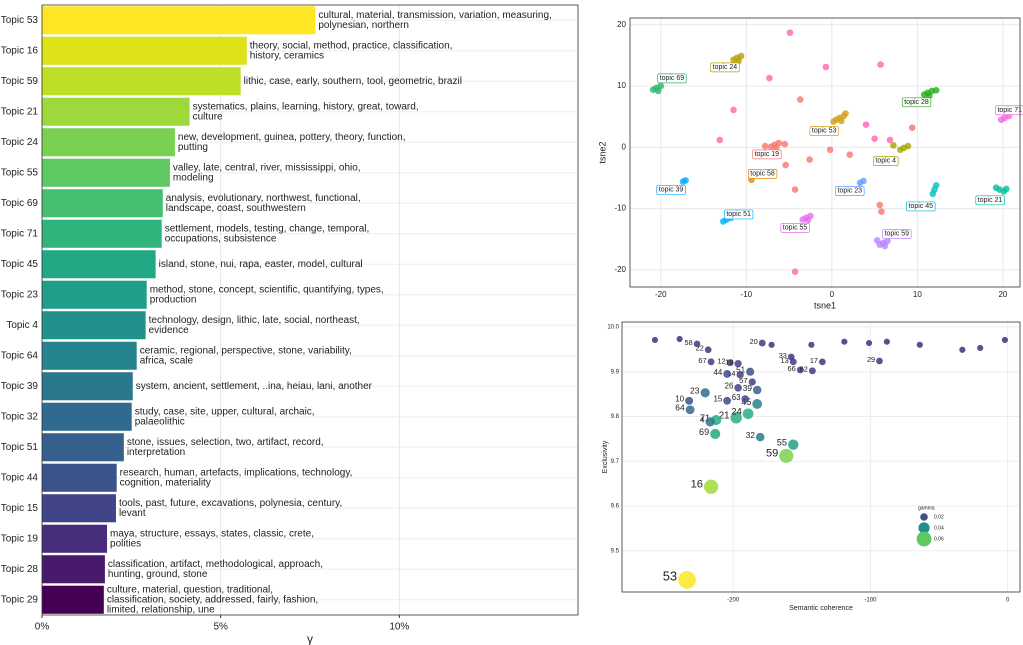  I want to click on annotation: topic 53, so click(824, 131).